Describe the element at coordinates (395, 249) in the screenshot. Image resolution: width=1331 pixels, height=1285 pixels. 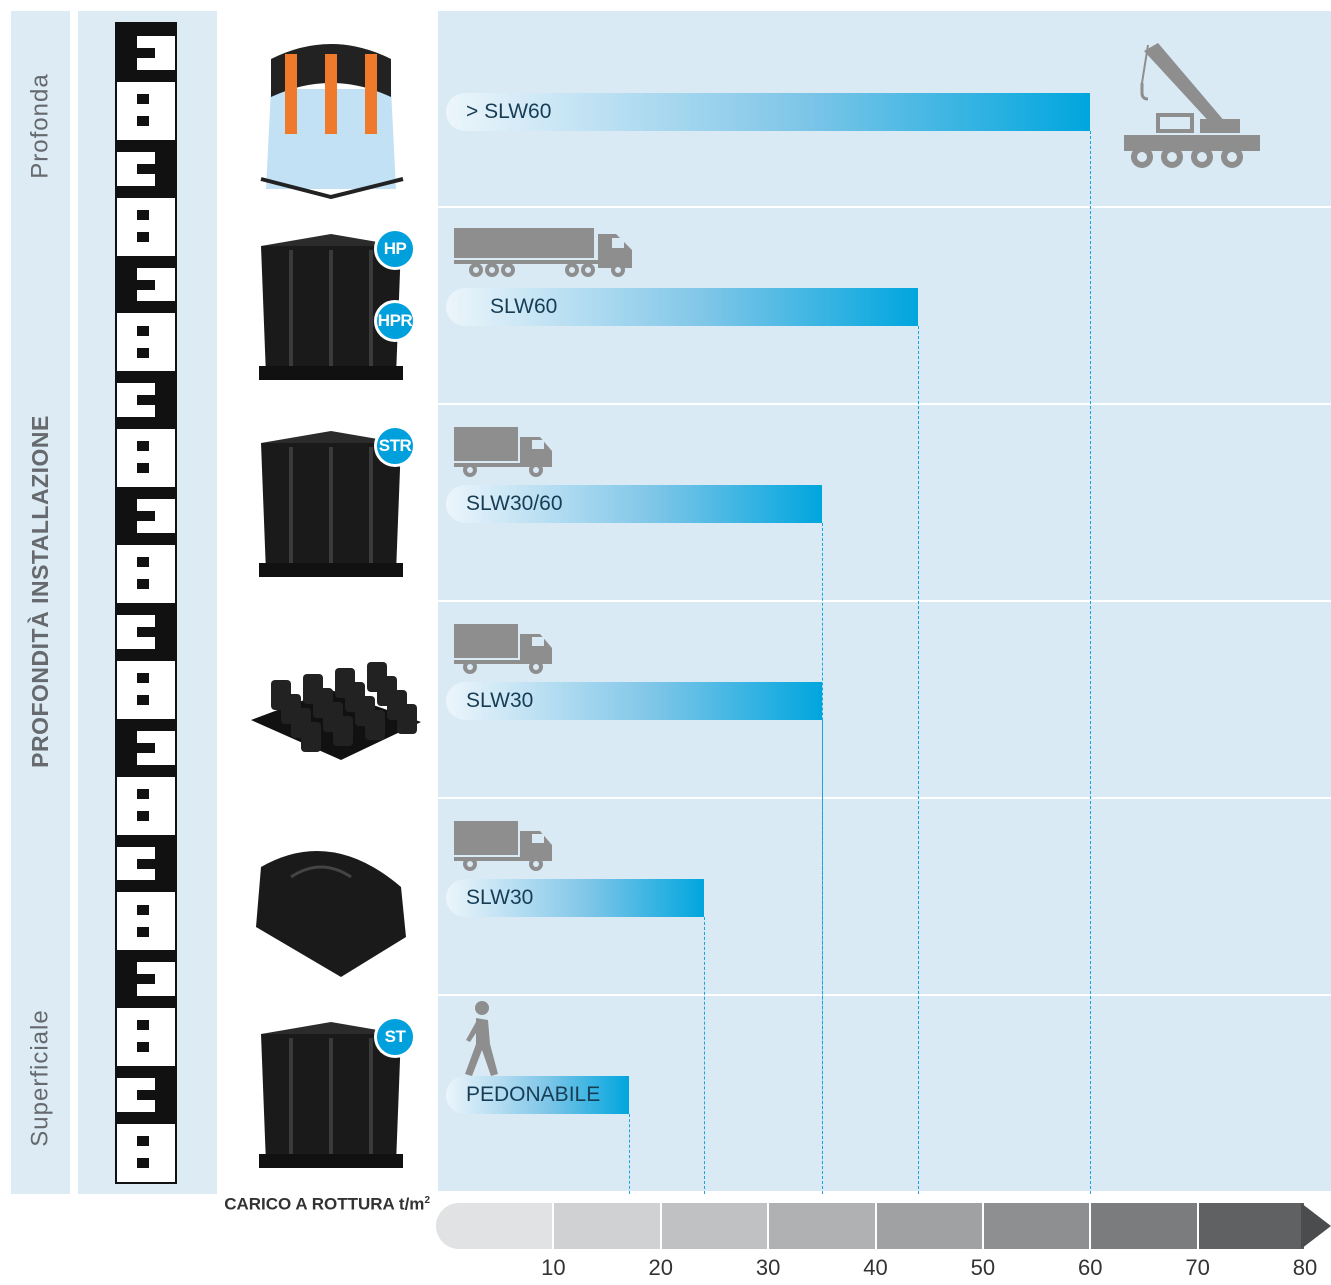
I see `product-badge: HP` at that location.